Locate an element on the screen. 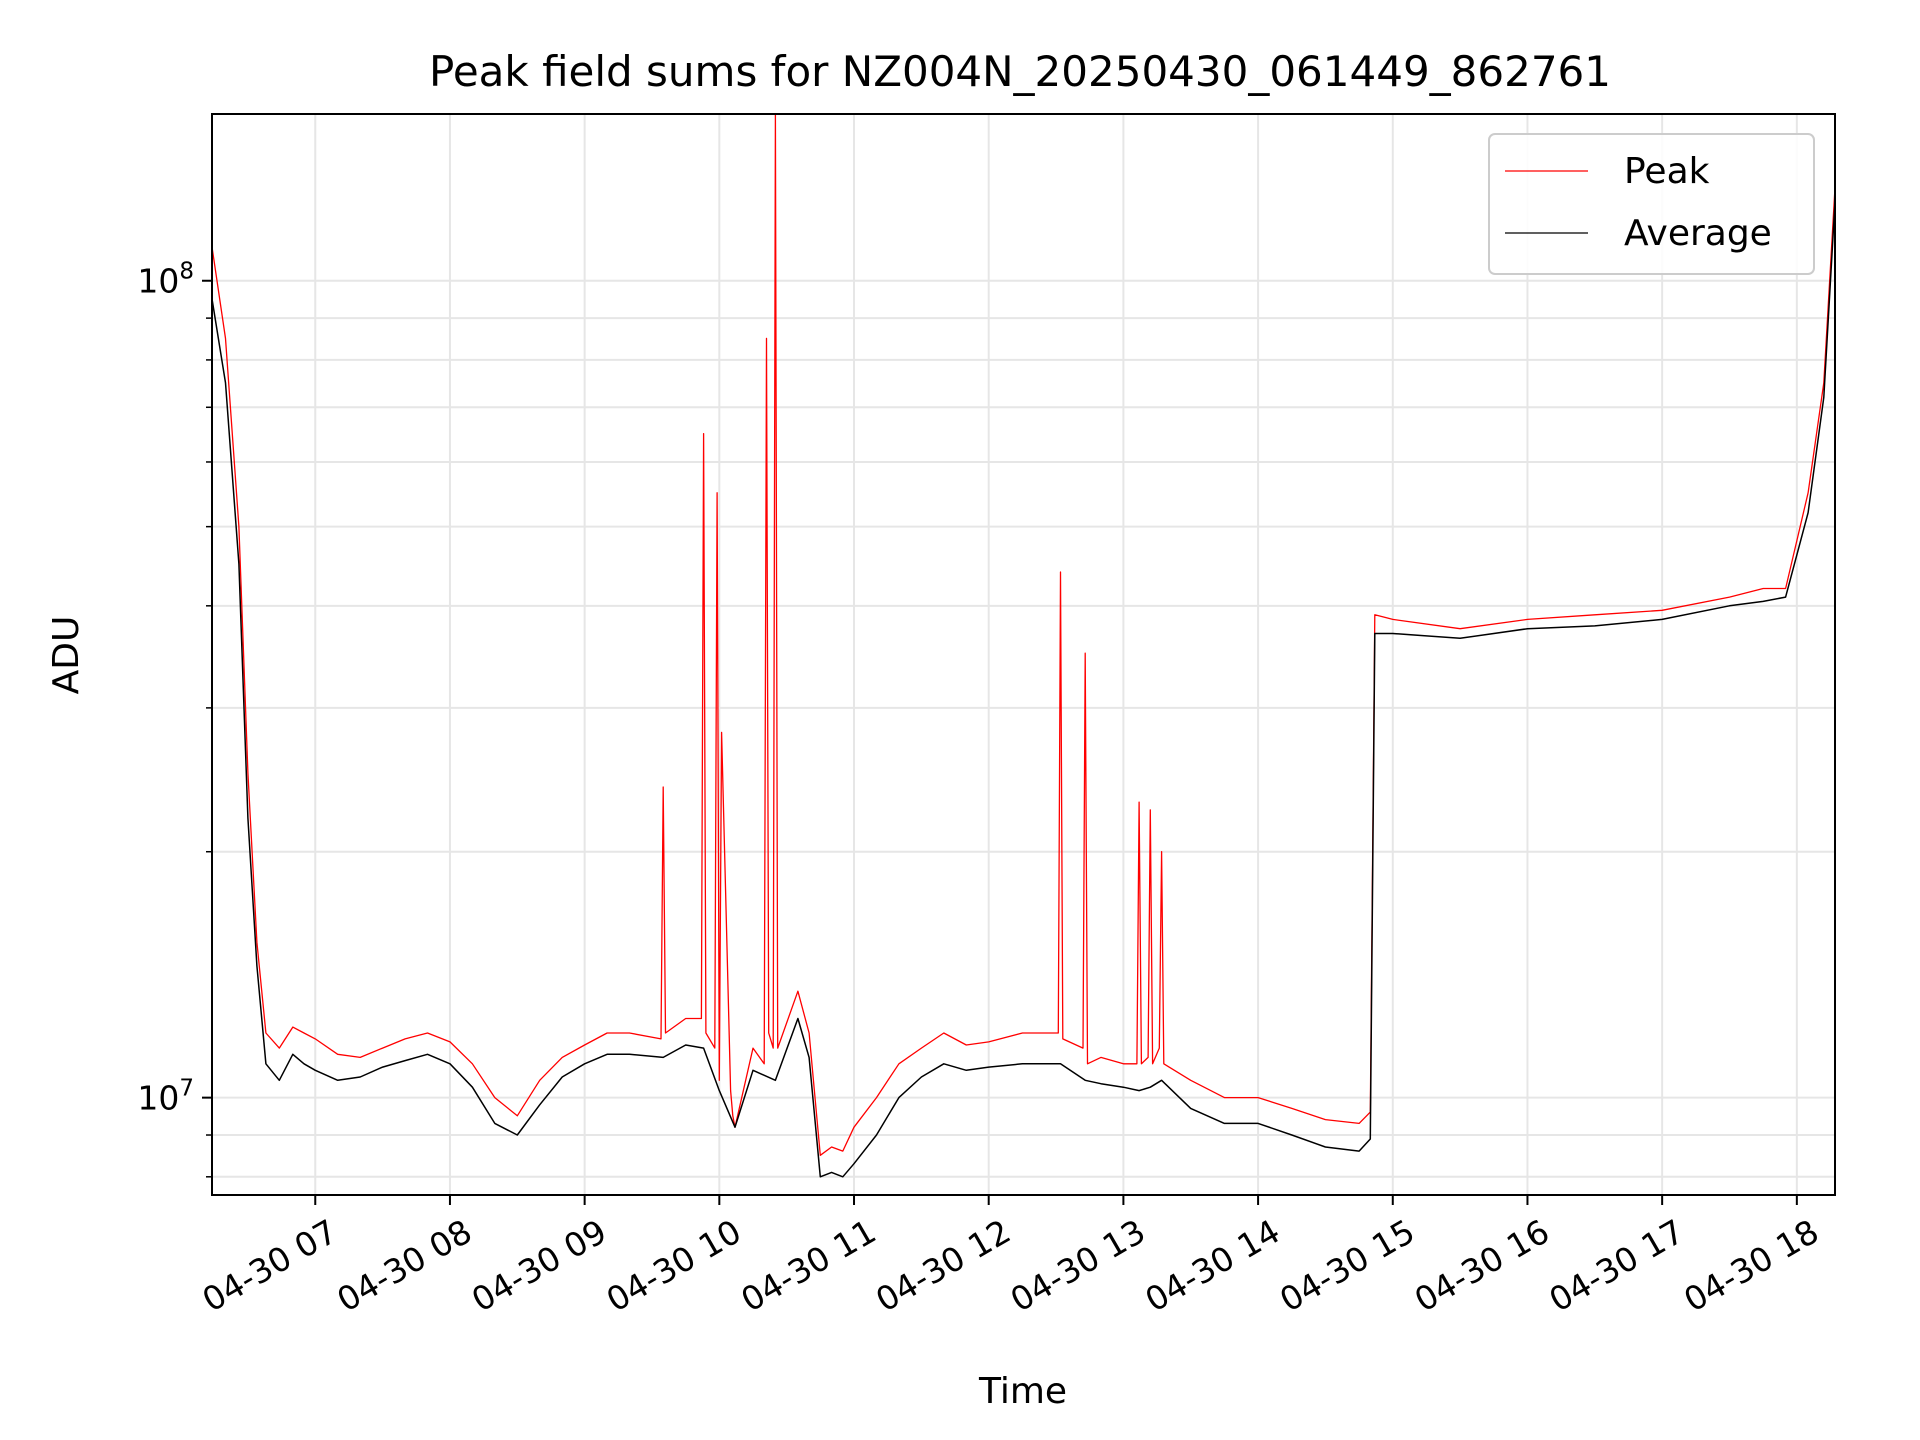 The height and width of the screenshot is (1440, 1920). y-tick-label: 10⁷ is located at coordinates (165, 1097).